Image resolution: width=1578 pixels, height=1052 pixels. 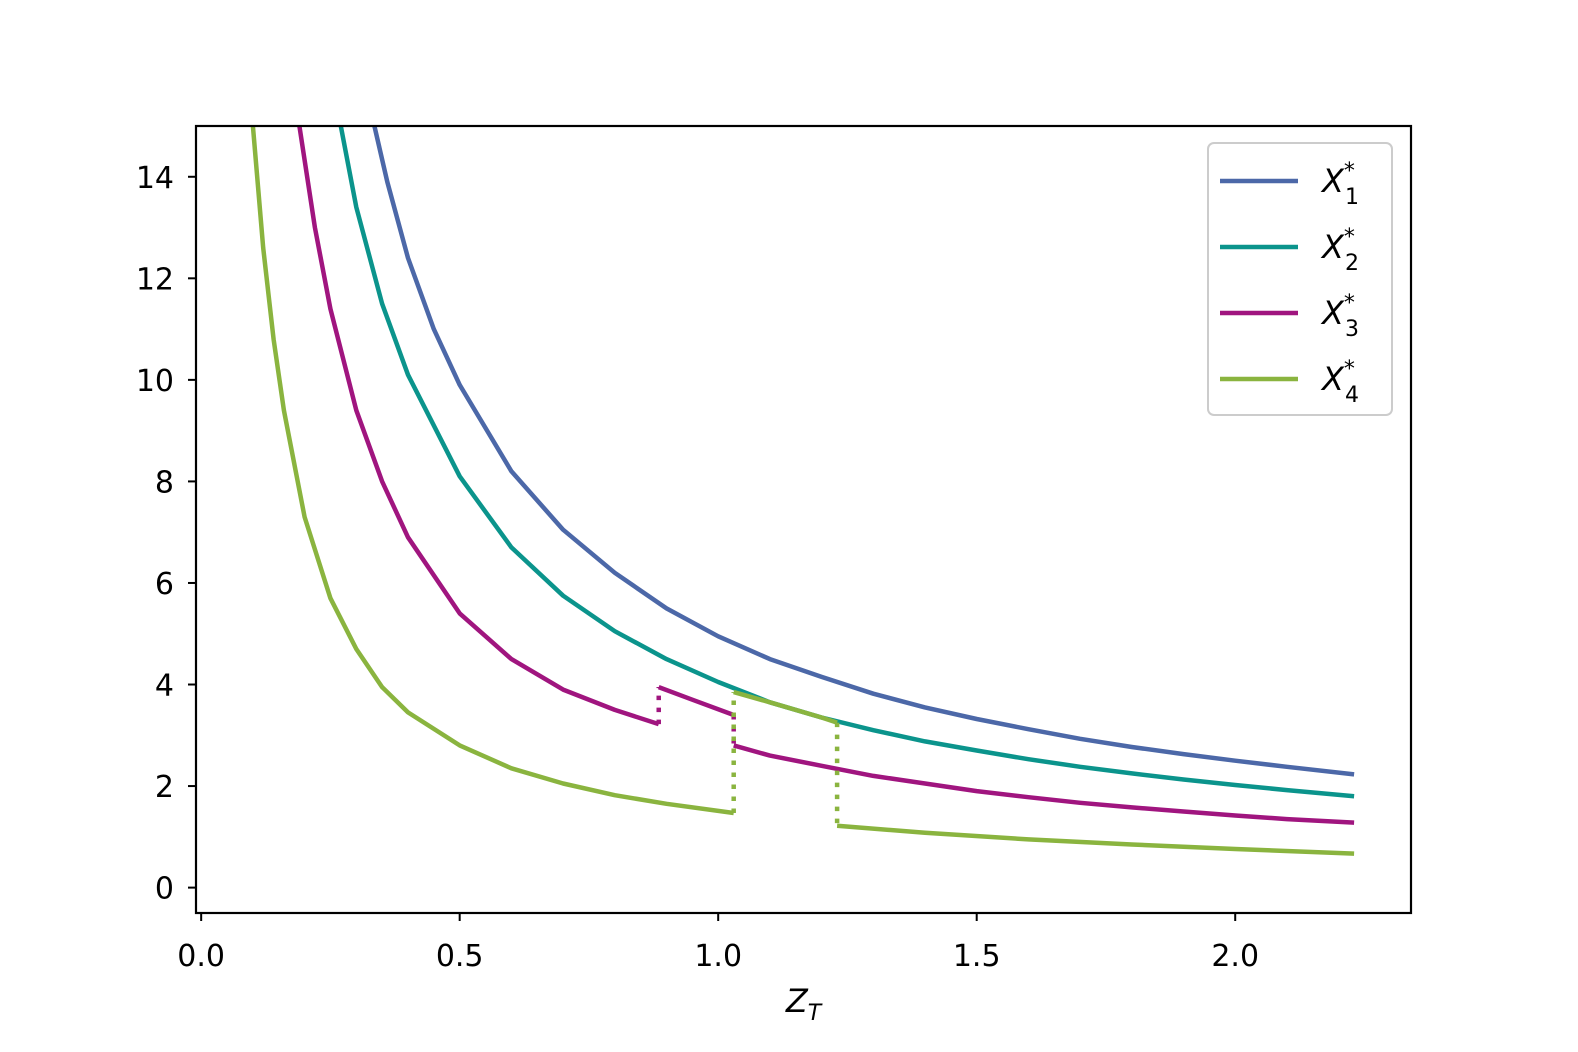 I want to click on y-tick-label: 6, so click(x=164, y=584).